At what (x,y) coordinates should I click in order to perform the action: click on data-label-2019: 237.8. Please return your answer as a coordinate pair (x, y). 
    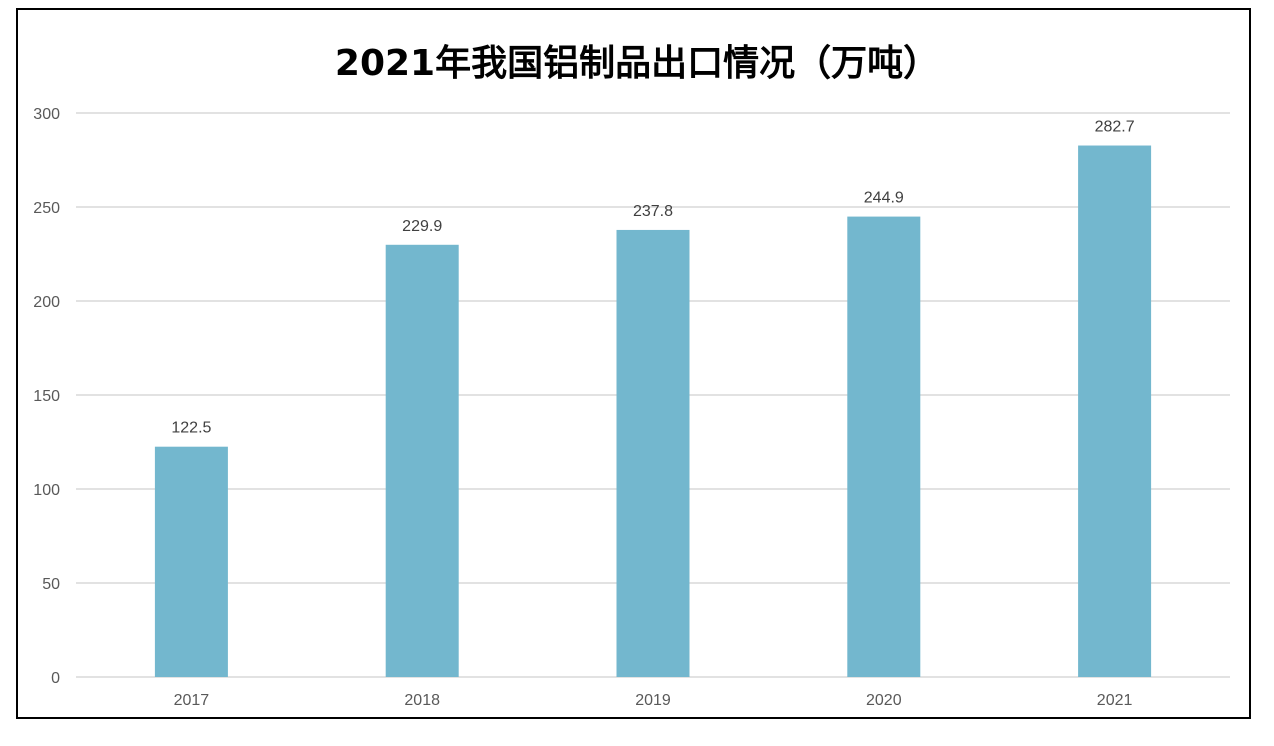
    Looking at the image, I should click on (653, 211).